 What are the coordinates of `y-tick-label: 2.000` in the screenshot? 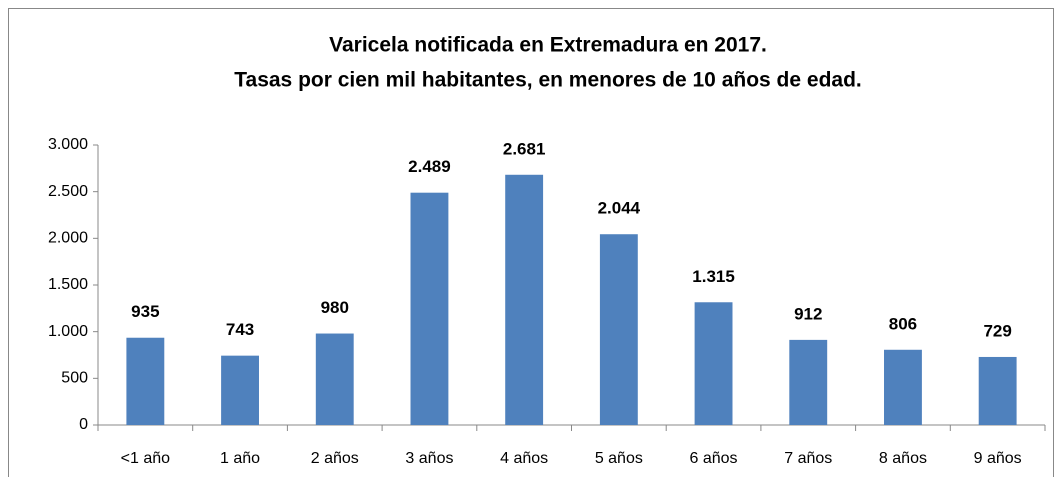 It's located at (68, 238).